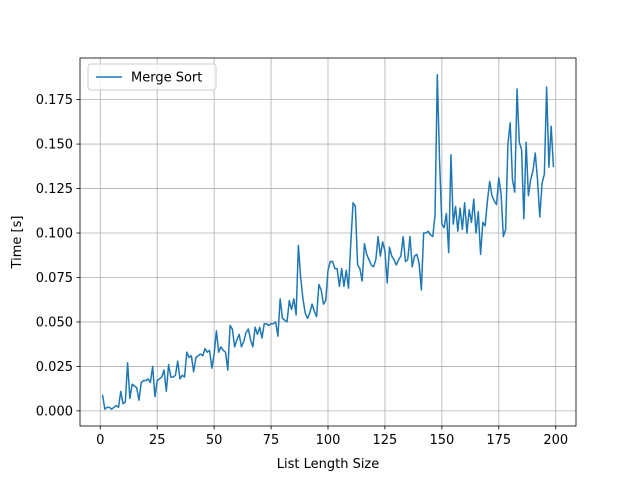 This screenshot has width=640, height=480. I want to click on x-tick-label: 175, so click(498, 440).